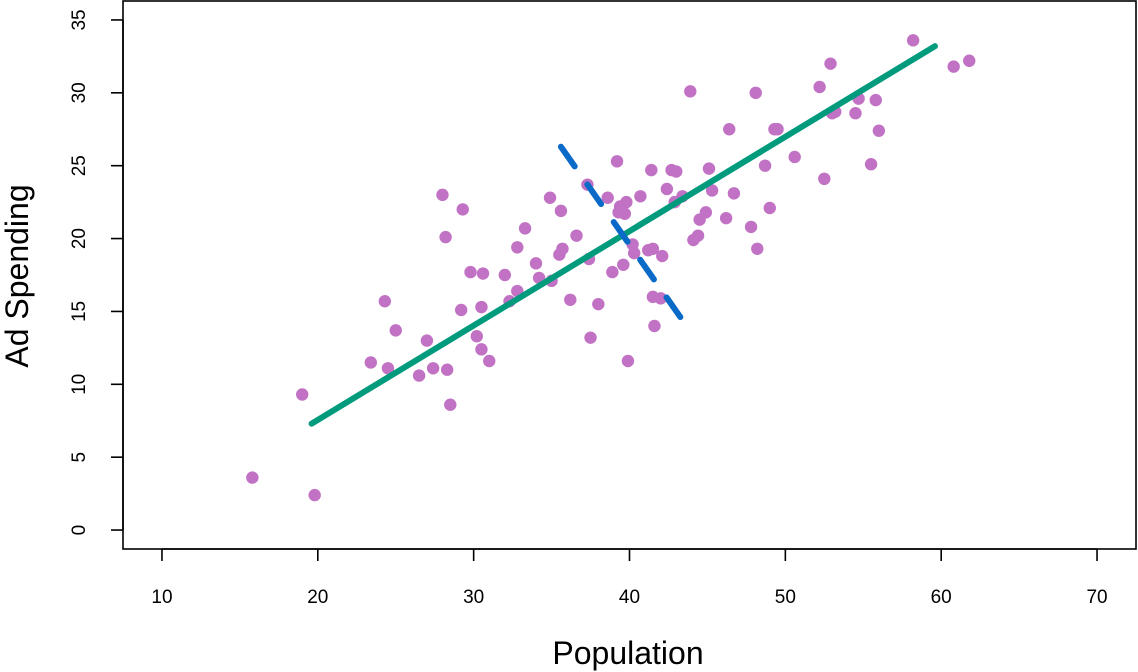 The width and height of the screenshot is (1138, 672). I want to click on x-tick-label: 40, so click(629, 597).